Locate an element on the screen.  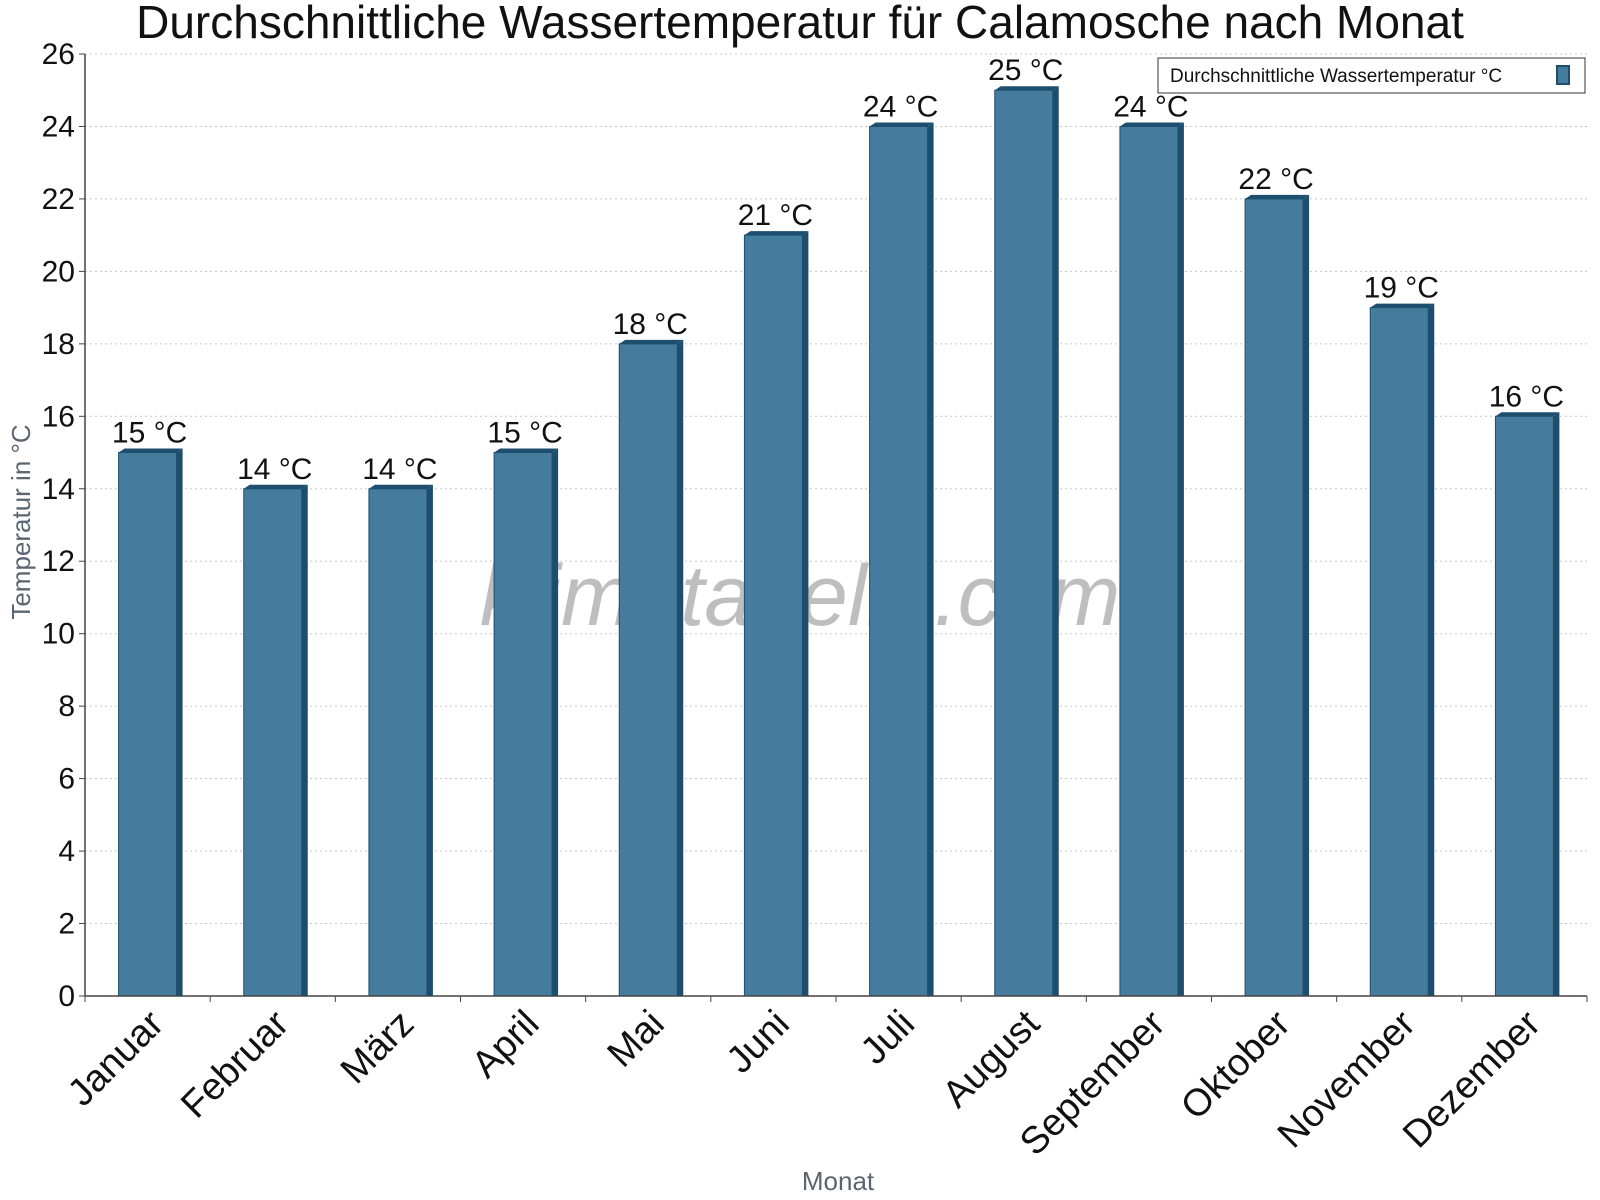
y-tick-label: 14 is located at coordinates (58, 489).